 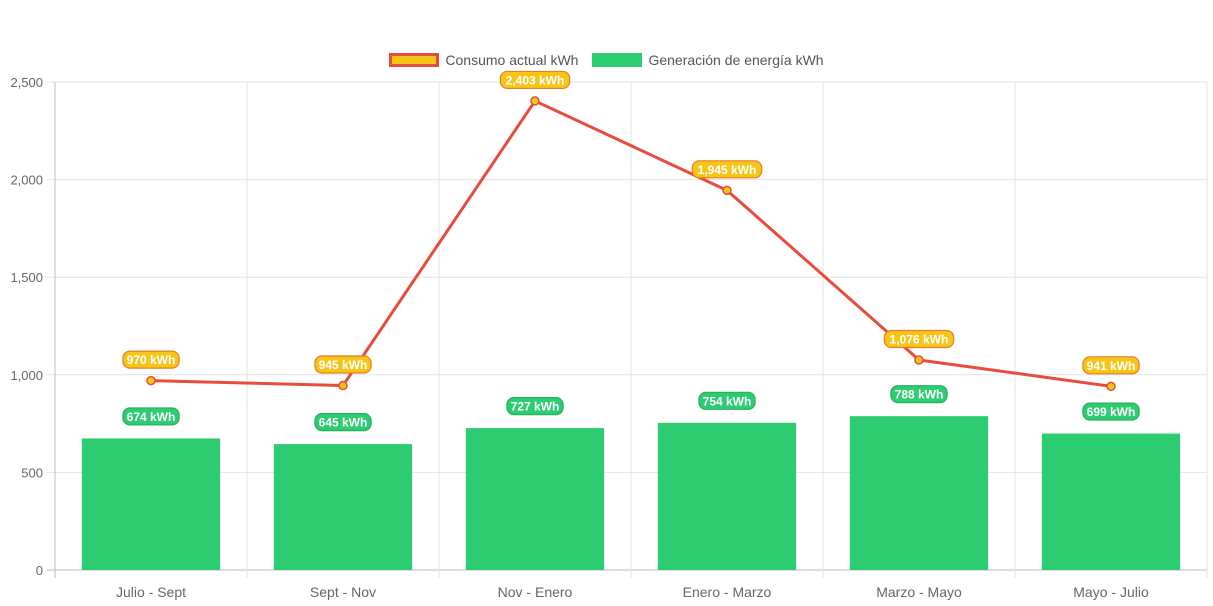 I want to click on data-label-generacion: 699 kWh, so click(x=1111, y=412).